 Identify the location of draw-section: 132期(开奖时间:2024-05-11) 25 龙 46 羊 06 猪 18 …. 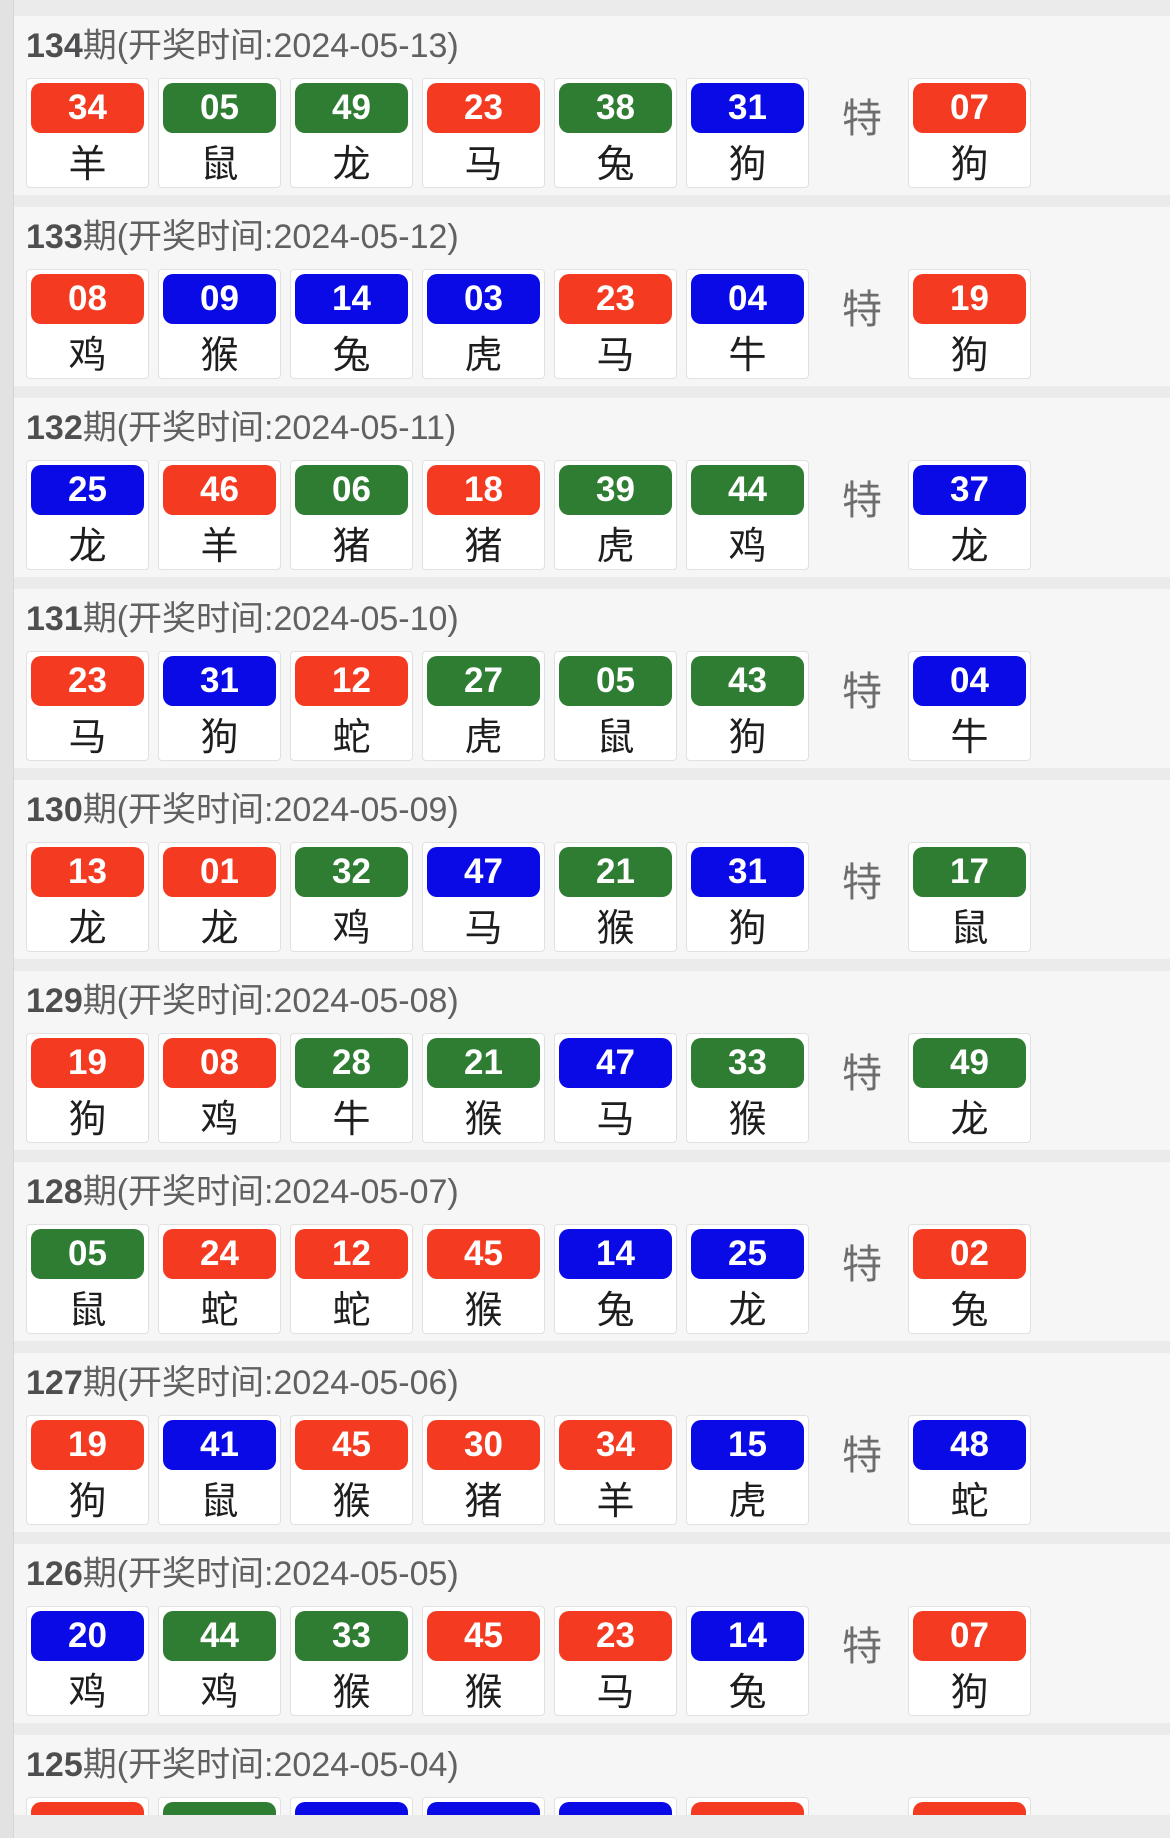
(592, 487).